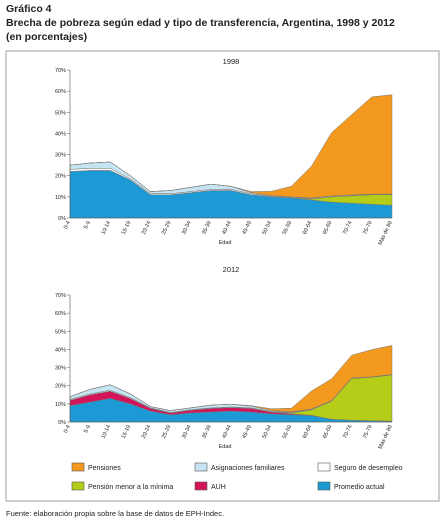  Describe the element at coordinates (359, 487) in the screenshot. I see `legend-label: Promedio actual` at that location.